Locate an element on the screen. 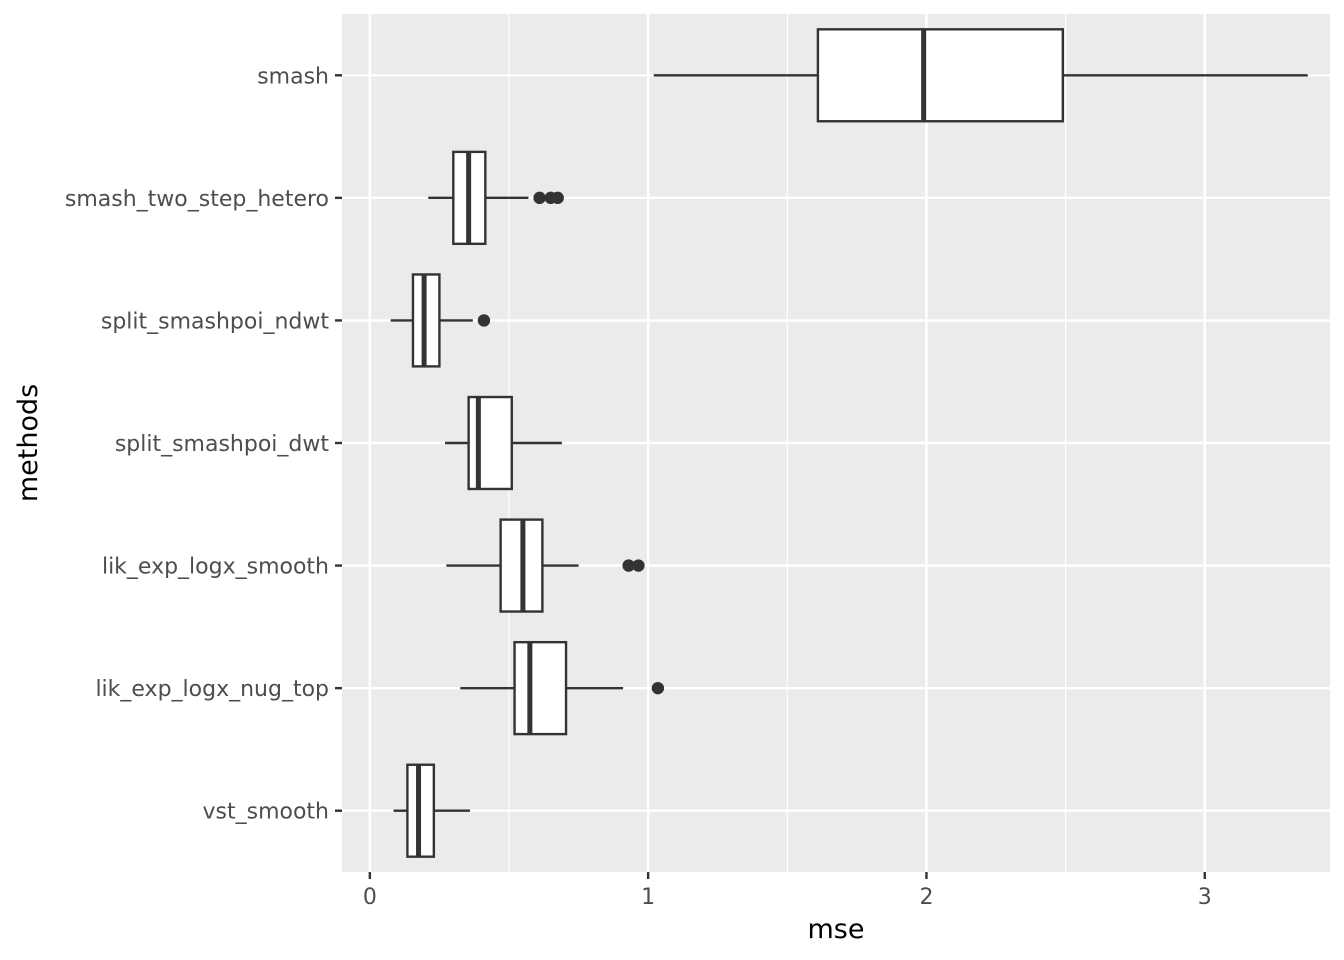  box-lik_exp_logx_nug_top is located at coordinates (562, 688).